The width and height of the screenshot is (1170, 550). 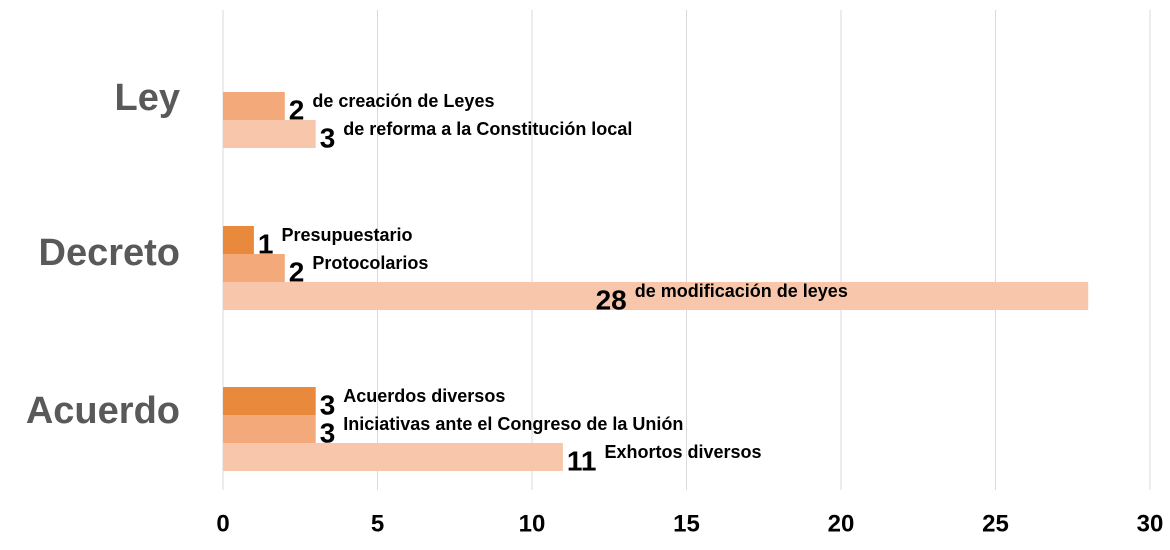 What do you see at coordinates (1150, 523) in the screenshot?
I see `x-tick-label: 30` at bounding box center [1150, 523].